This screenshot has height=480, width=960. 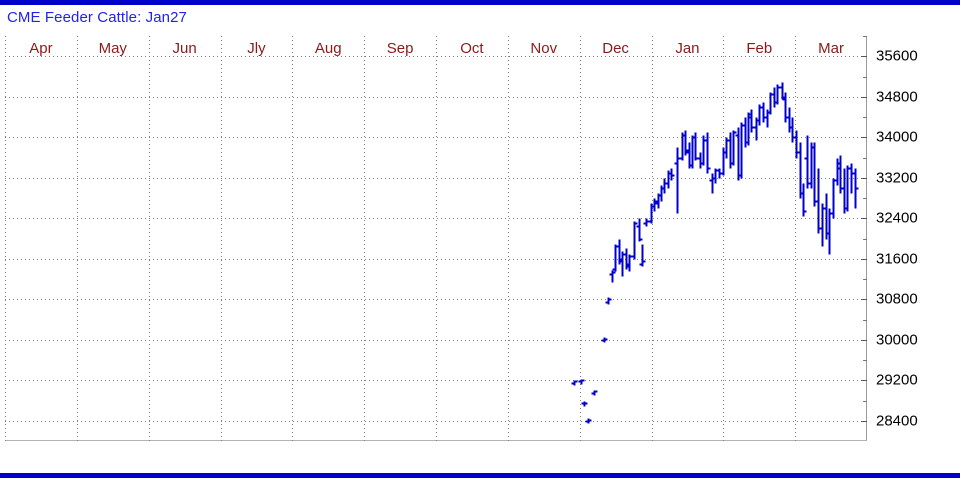 I want to click on x-axis-tick-label: Jan, so click(x=687, y=48).